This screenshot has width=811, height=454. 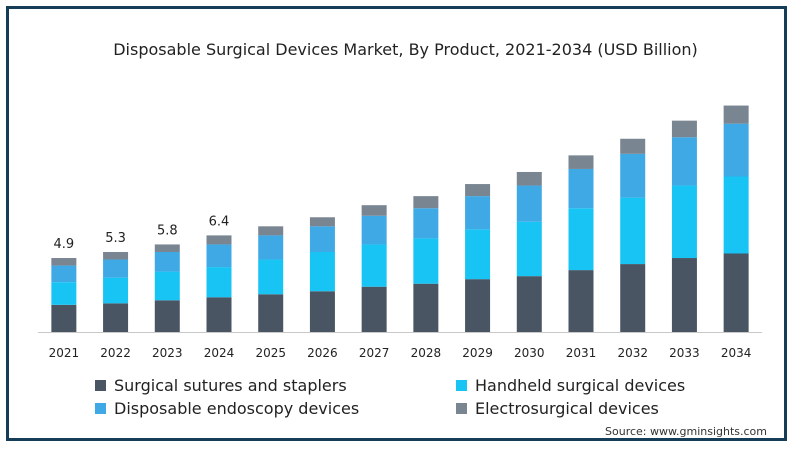 I want to click on legend-swatch-endoscopy, so click(x=100, y=408).